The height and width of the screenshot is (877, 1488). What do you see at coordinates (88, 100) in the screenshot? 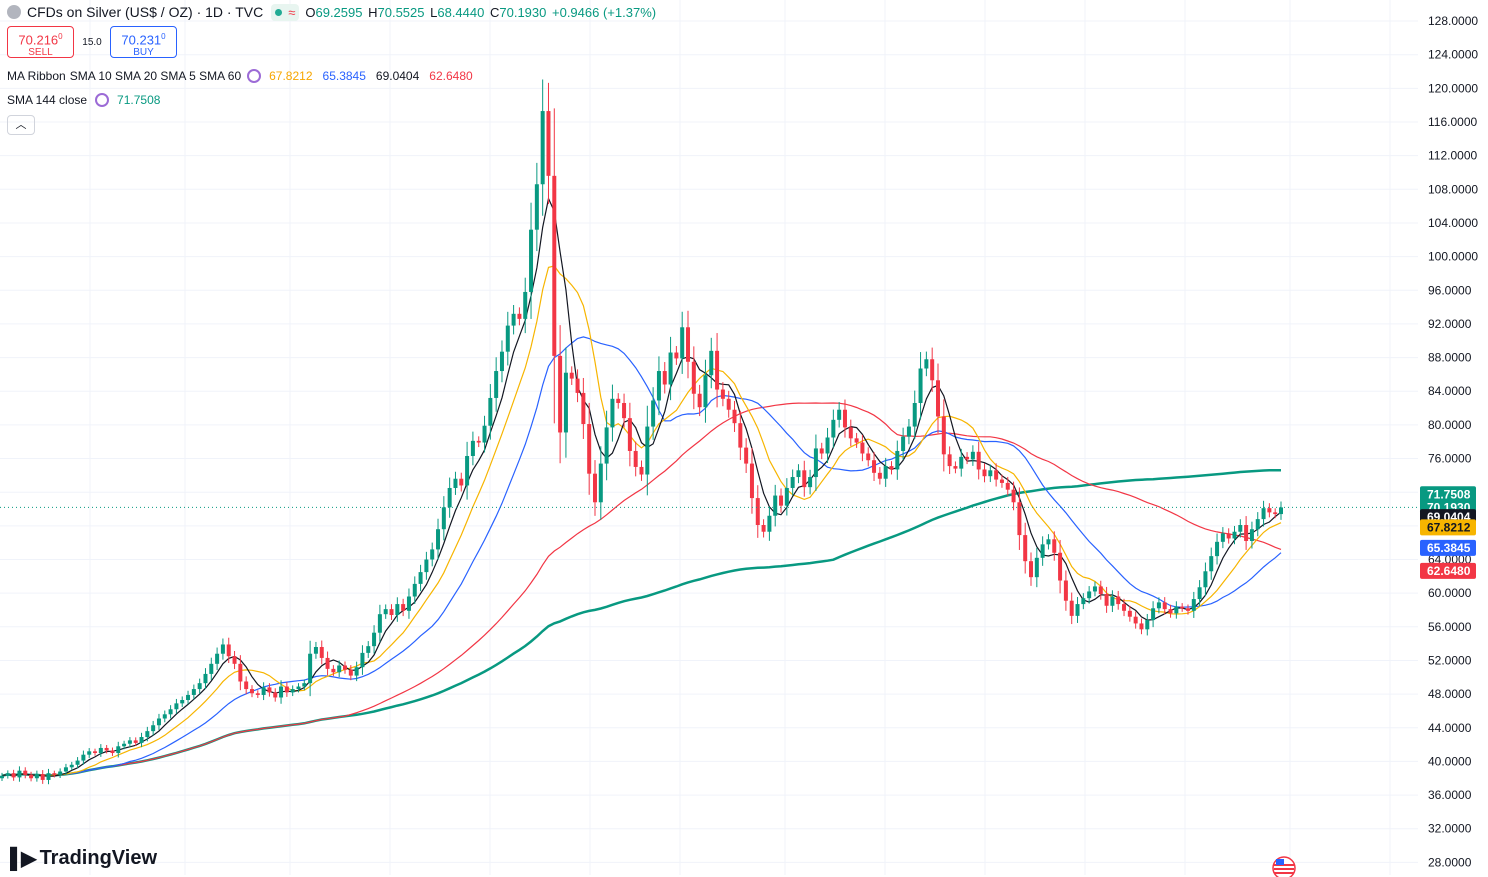
I see `sma144-legend: SMA 144 close 71.7508` at bounding box center [88, 100].